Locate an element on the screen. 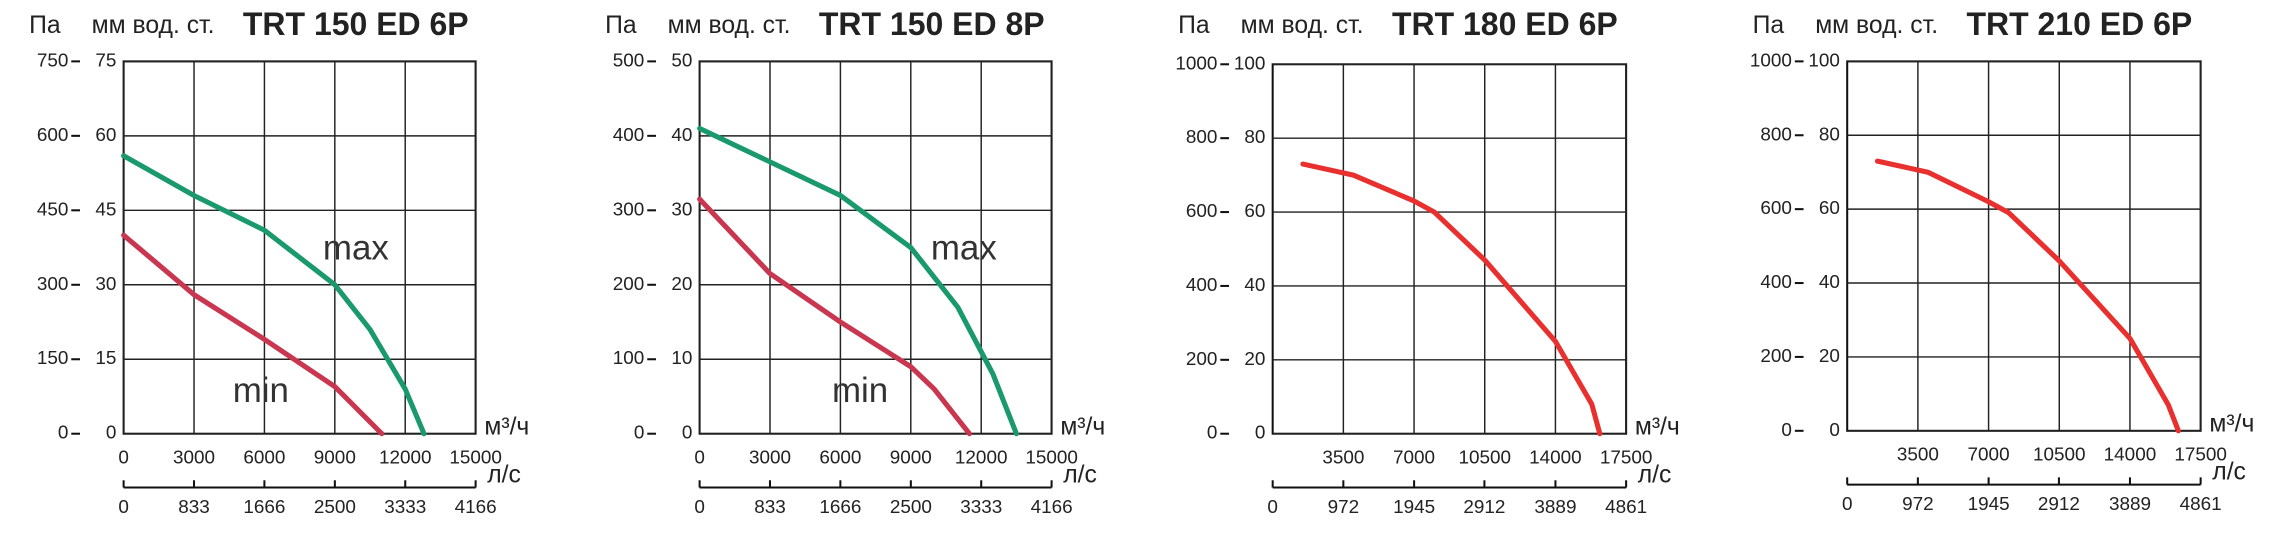 The width and height of the screenshot is (2269, 546). x-tick-label: 17500 is located at coordinates (1626, 457).